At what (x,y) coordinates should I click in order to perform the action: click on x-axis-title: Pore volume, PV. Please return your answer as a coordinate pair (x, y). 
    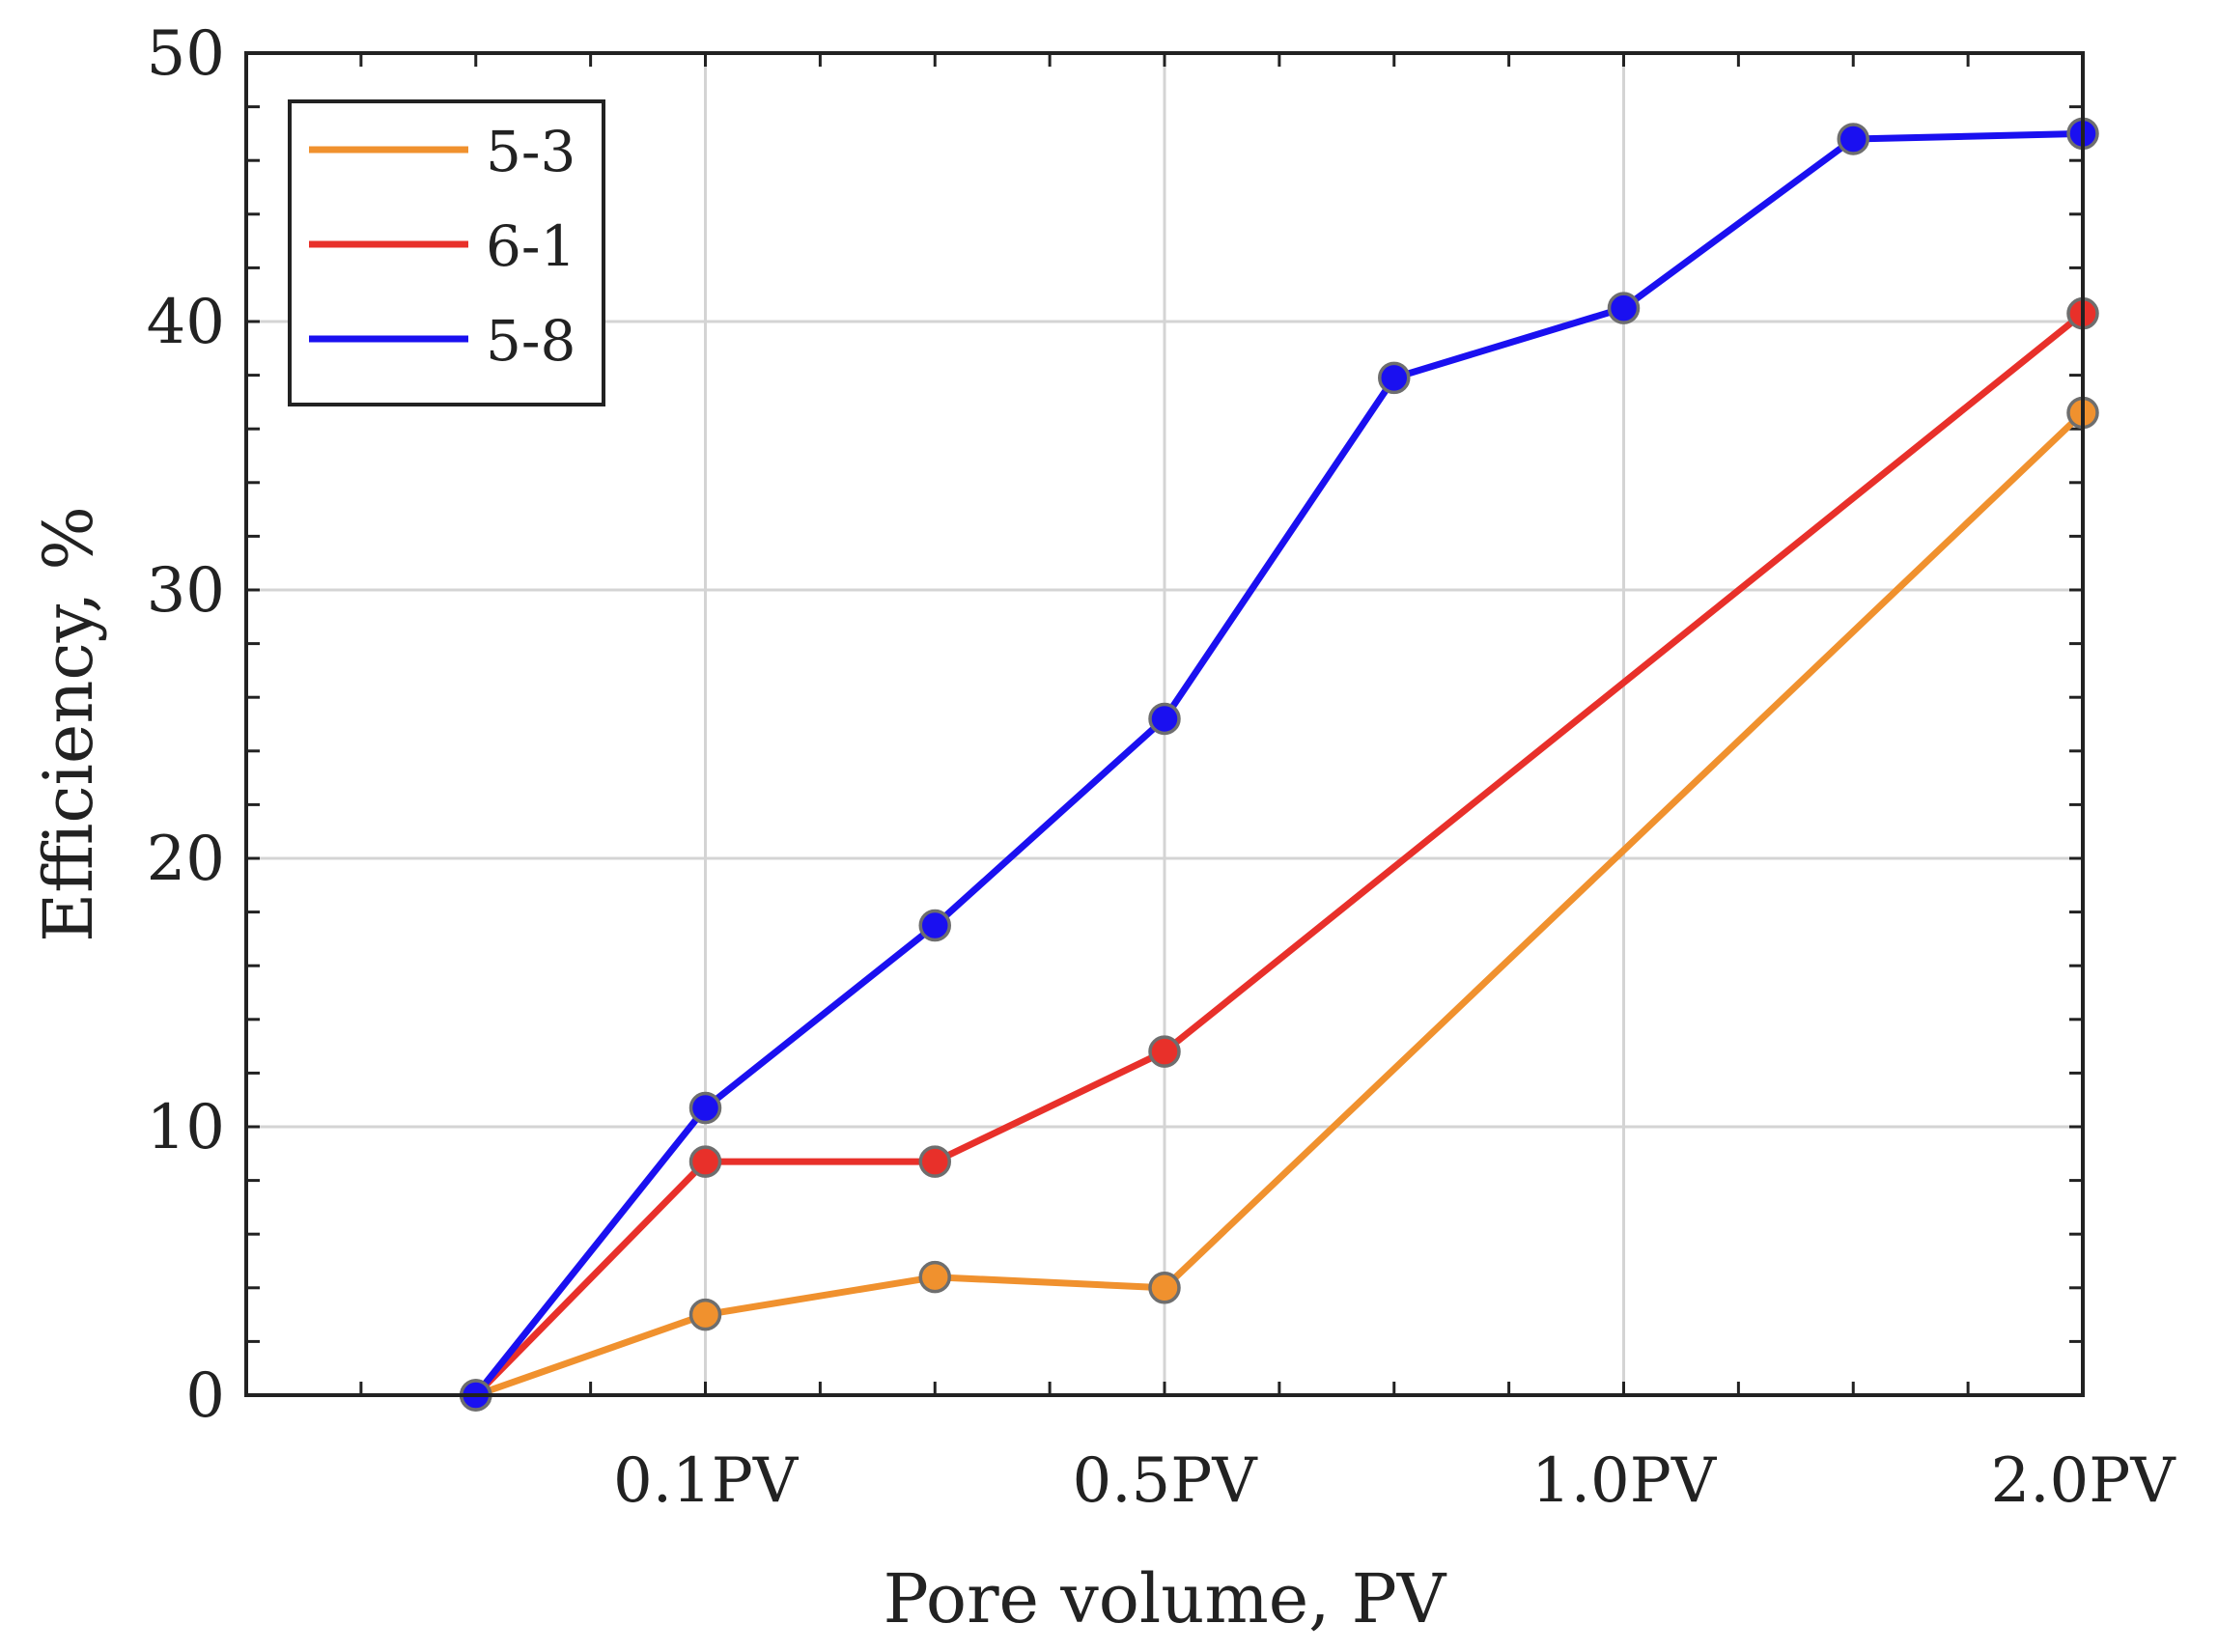
    Looking at the image, I should click on (1165, 1599).